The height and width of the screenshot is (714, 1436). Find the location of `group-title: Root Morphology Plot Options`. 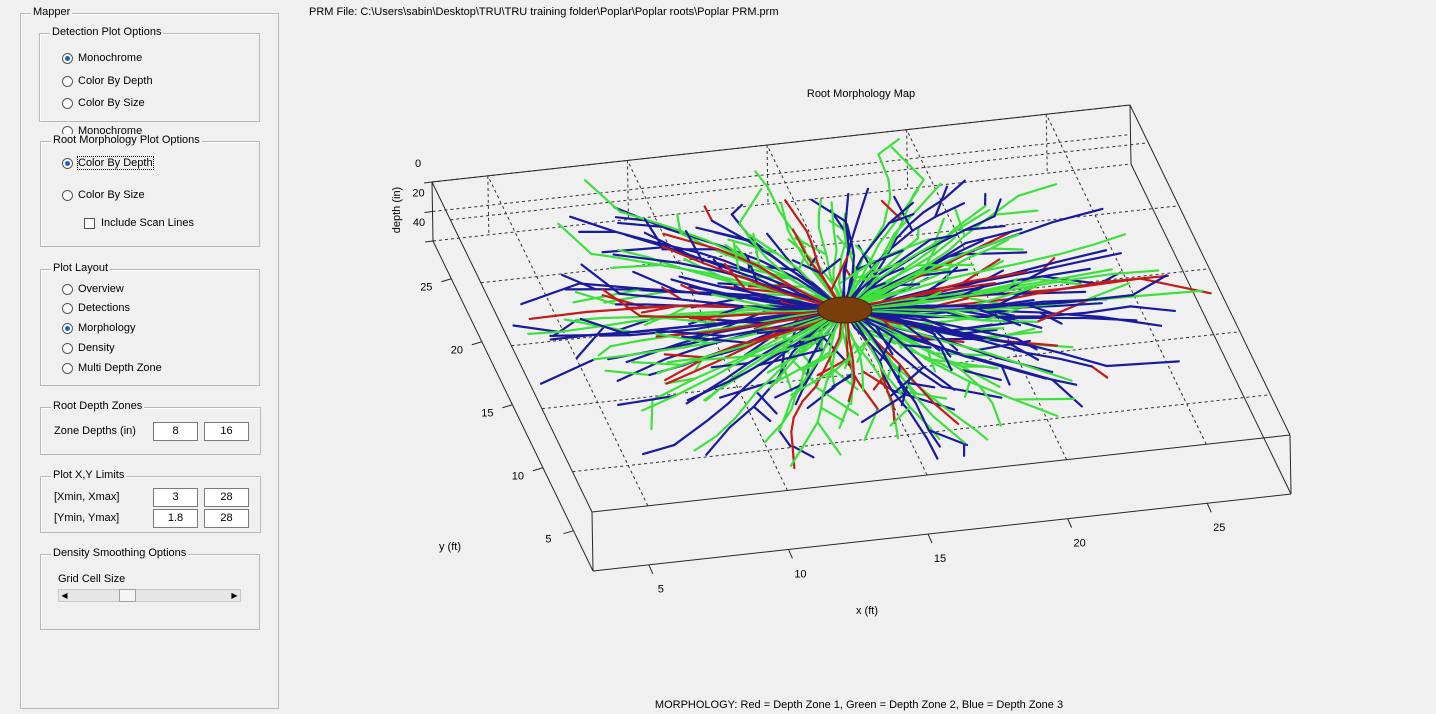

group-title: Root Morphology Plot Options is located at coordinates (126, 140).